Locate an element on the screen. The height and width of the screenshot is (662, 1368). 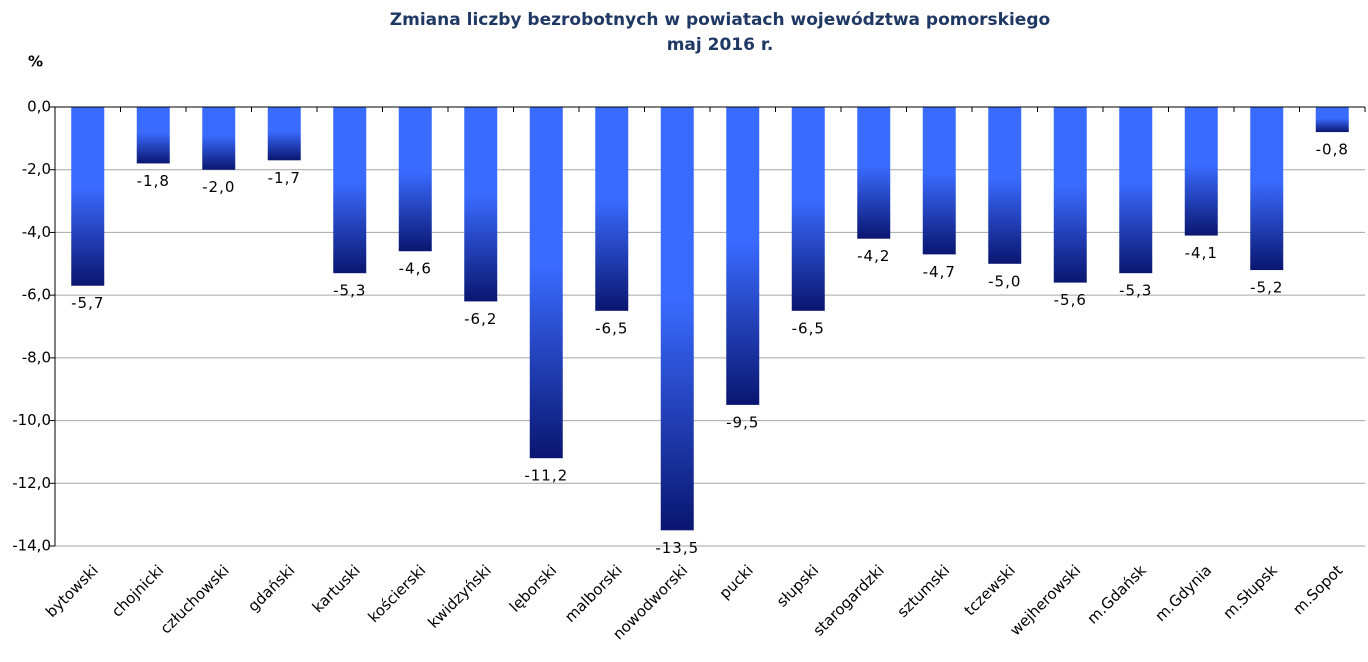
x-tick-label: kwidzyński is located at coordinates (459, 596).